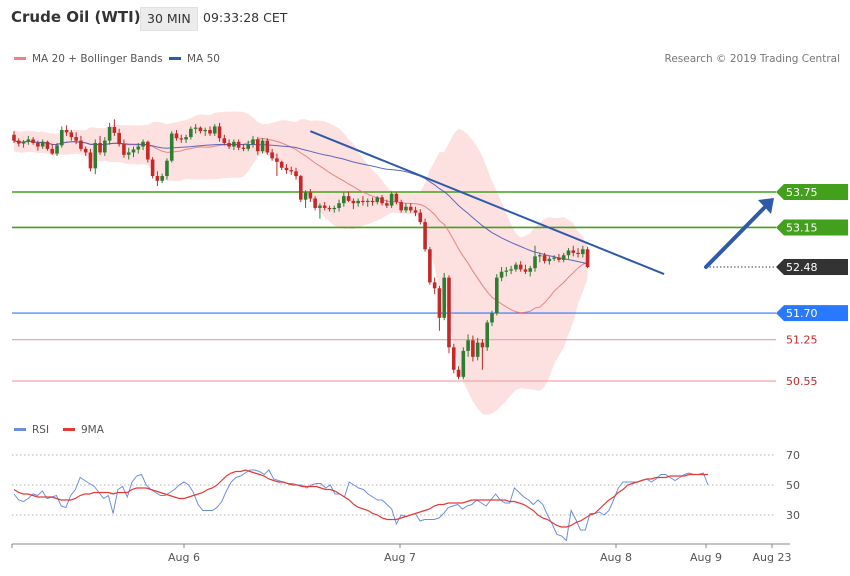  I want to click on ma50-legend-swatch, so click(175, 58).